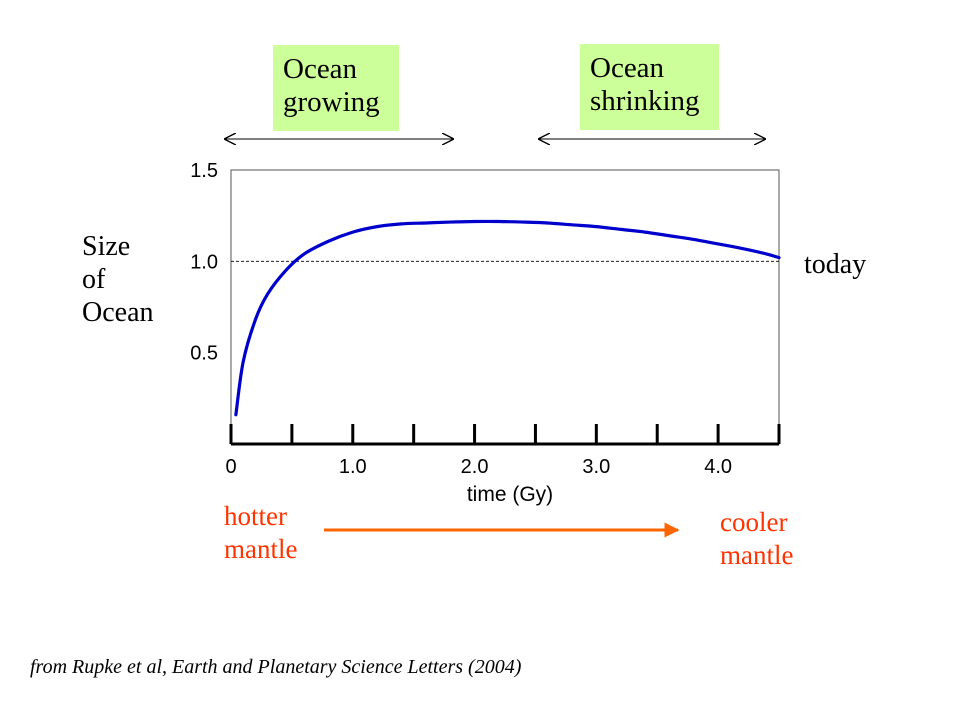 Image resolution: width=960 pixels, height=720 pixels. What do you see at coordinates (204, 262) in the screenshot?
I see `y-tick-label-1: 1.0` at bounding box center [204, 262].